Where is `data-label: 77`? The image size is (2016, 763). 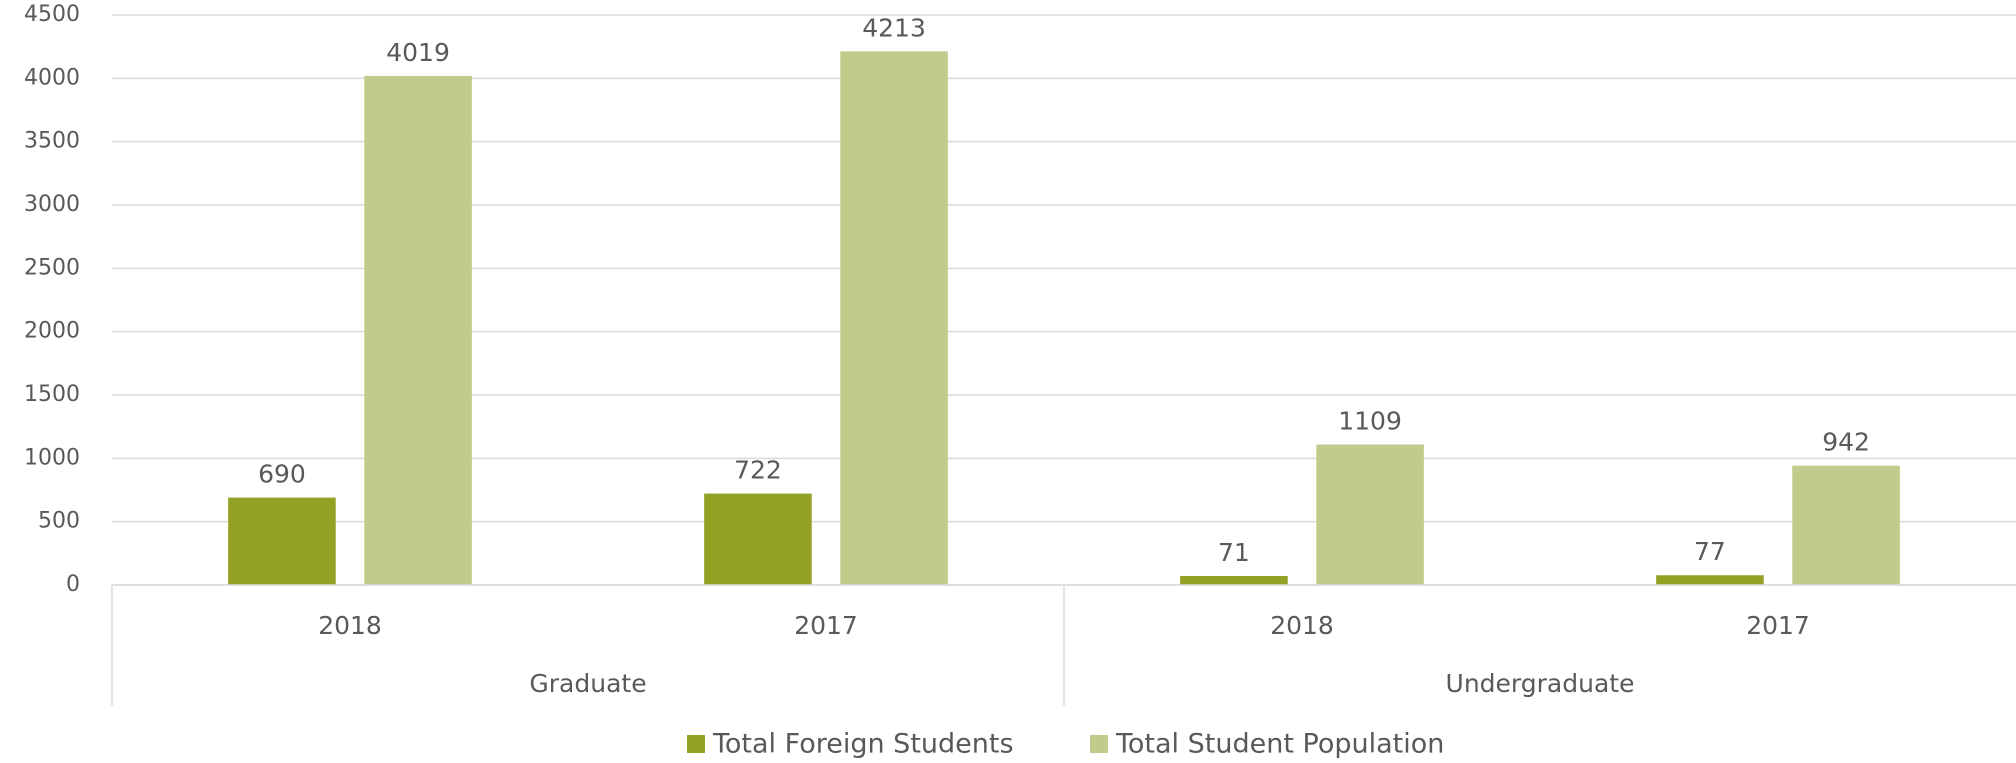 data-label: 77 is located at coordinates (1710, 551).